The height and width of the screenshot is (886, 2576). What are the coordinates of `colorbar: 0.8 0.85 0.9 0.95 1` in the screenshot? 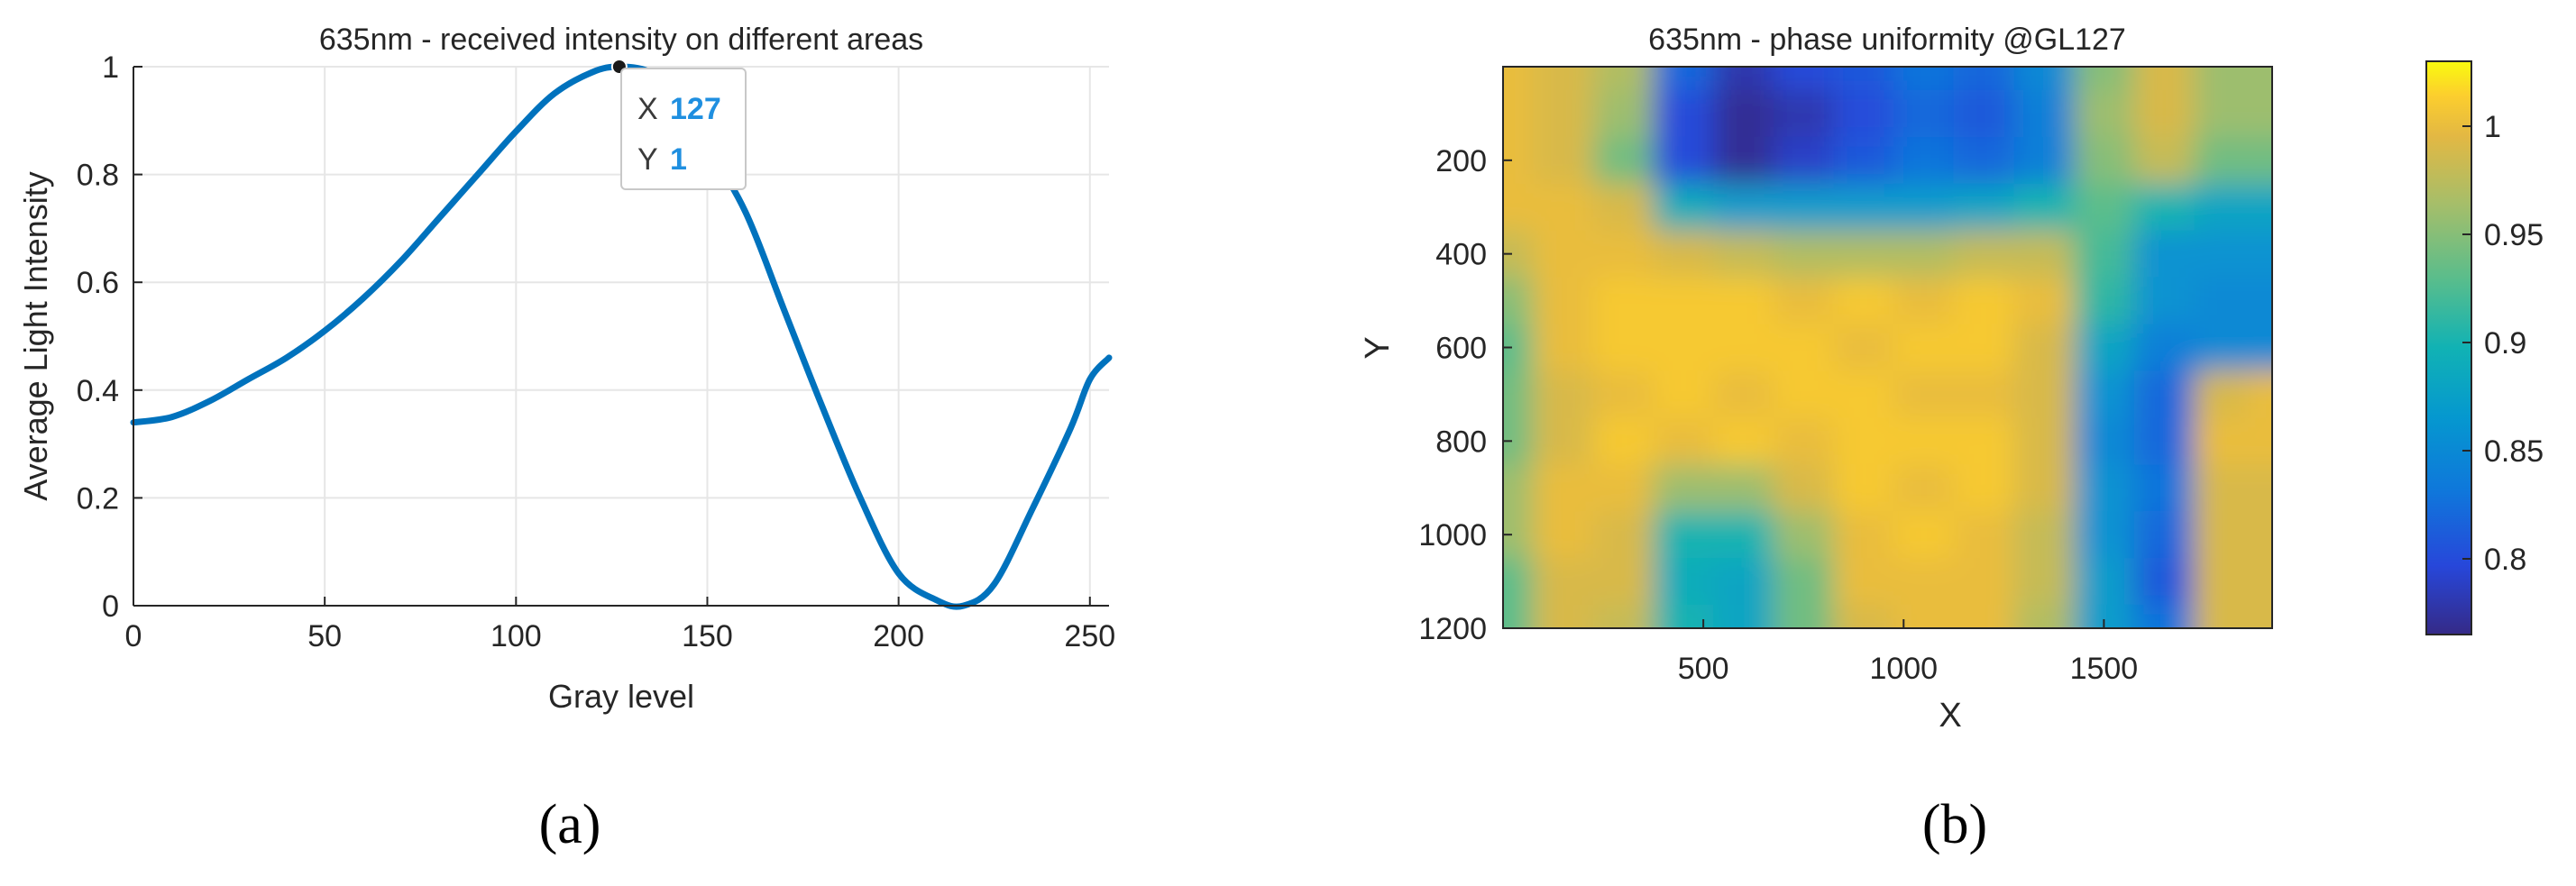 It's located at (2484, 347).